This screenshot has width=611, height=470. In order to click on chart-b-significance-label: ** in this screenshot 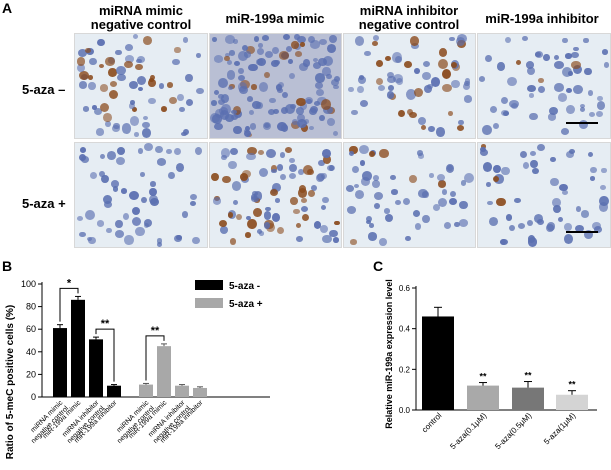, I will do `click(155, 331)`.